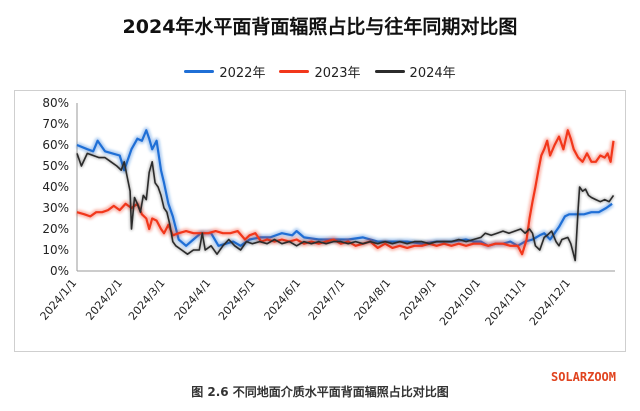 The image size is (640, 411). I want to click on y-tick-label: 20%, so click(55, 229).